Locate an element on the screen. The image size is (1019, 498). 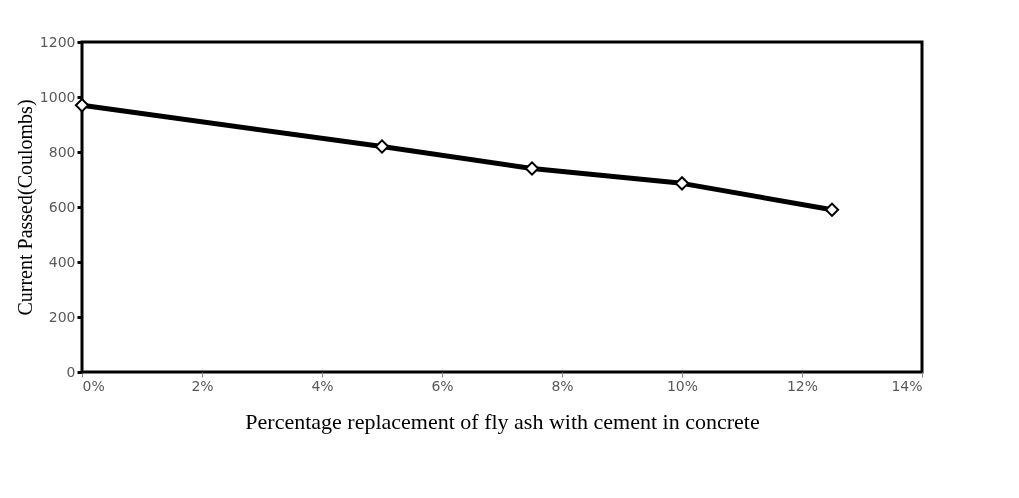
y-tick-label: 200 is located at coordinates (62, 316).